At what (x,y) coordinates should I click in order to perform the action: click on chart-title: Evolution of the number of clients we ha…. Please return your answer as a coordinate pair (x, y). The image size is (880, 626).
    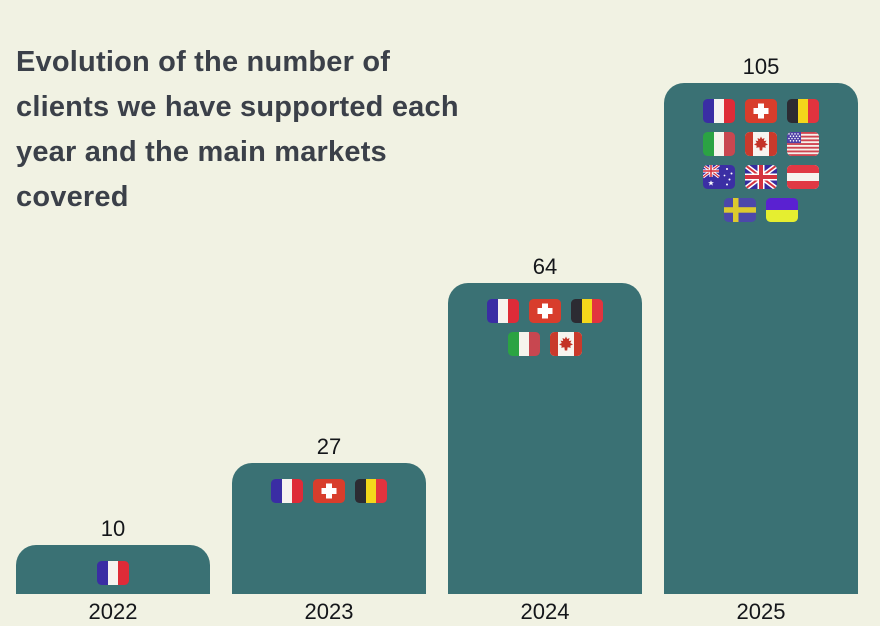
    Looking at the image, I should click on (237, 130).